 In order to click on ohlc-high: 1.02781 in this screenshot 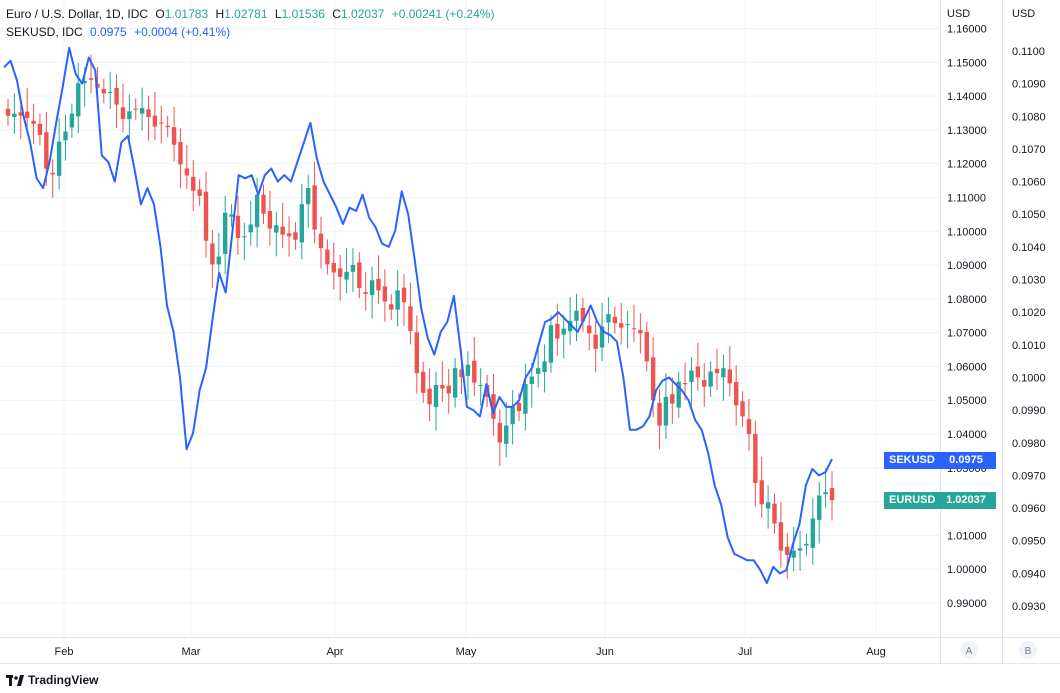, I will do `click(246, 14)`.